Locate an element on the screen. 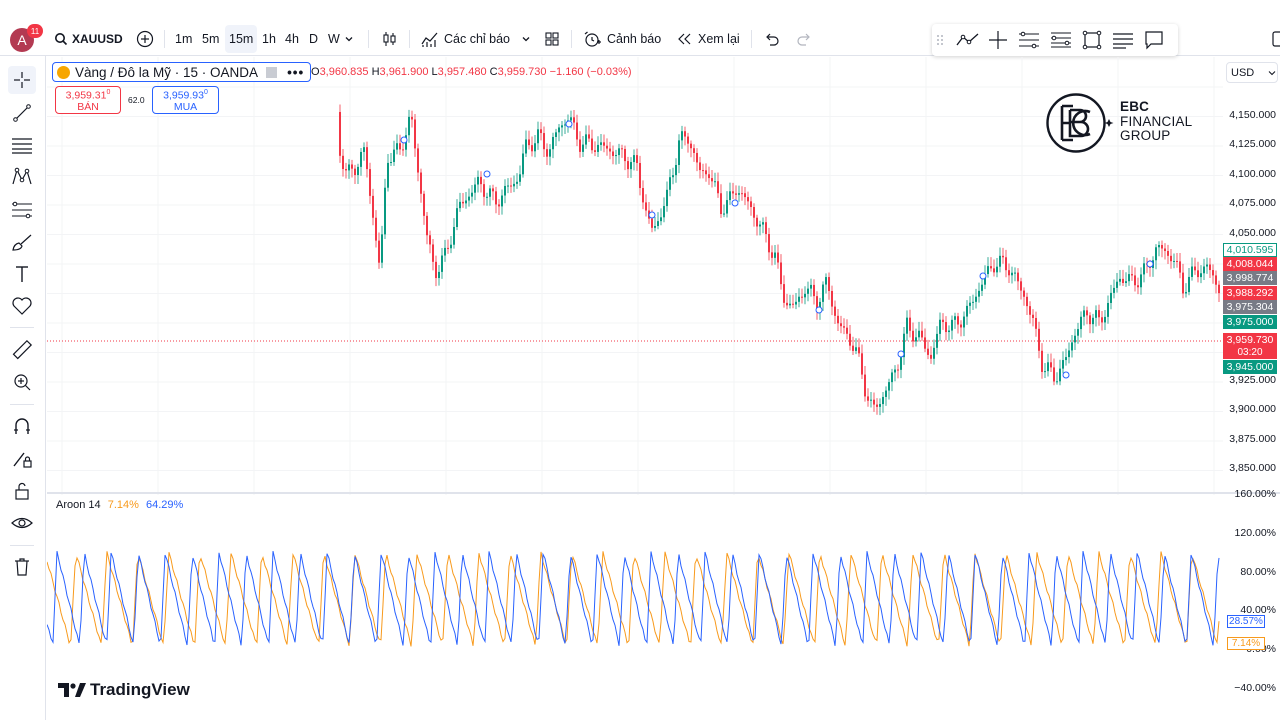 Image resolution: width=1280 pixels, height=720 pixels. brush-tool-button is located at coordinates (22, 242).